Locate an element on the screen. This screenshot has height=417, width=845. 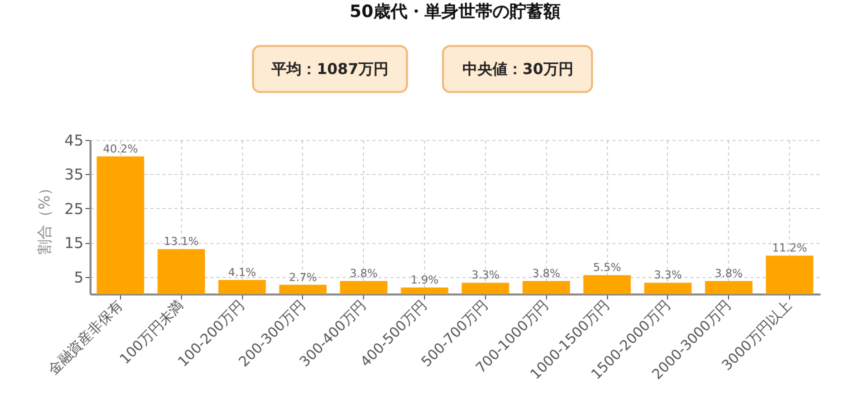
data-label: 1.9% is located at coordinates (424, 280).